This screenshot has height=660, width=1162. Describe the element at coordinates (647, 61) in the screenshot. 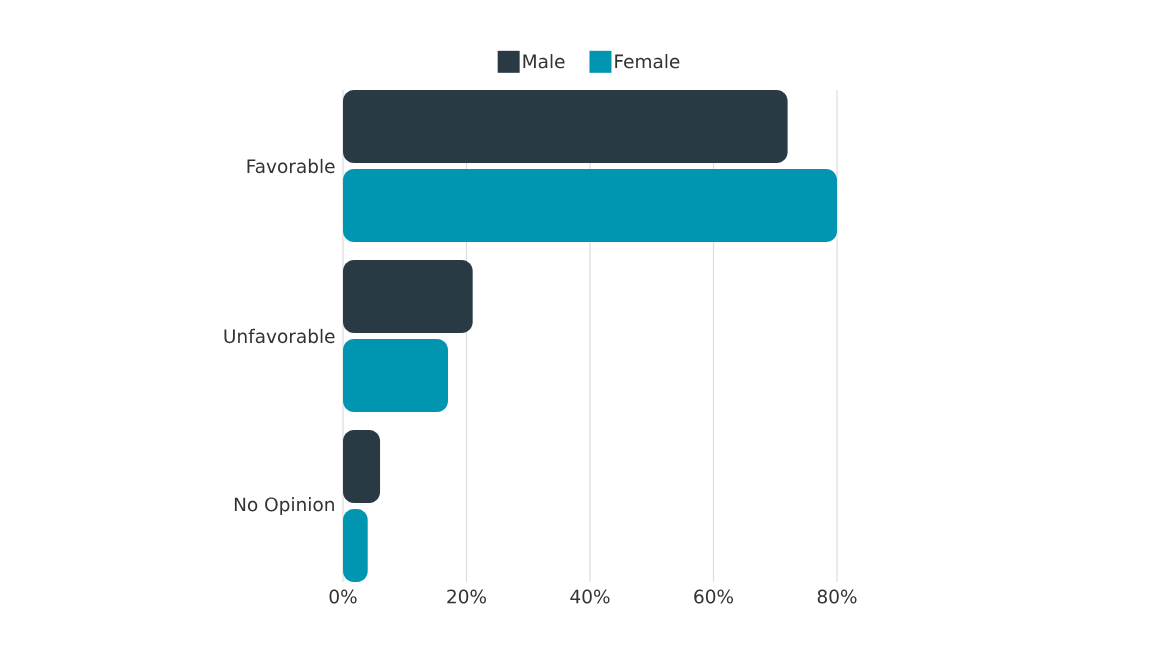

I see `legend-label: Female` at that location.